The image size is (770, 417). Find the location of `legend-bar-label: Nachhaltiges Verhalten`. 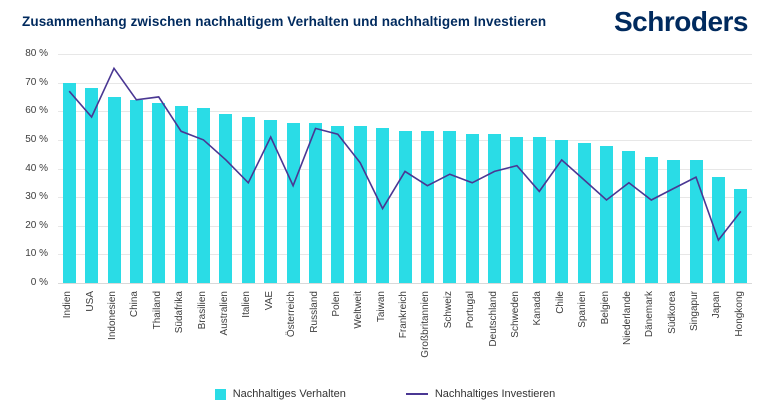

legend-bar-label: Nachhaltiges Verhalten is located at coordinates (289, 394).